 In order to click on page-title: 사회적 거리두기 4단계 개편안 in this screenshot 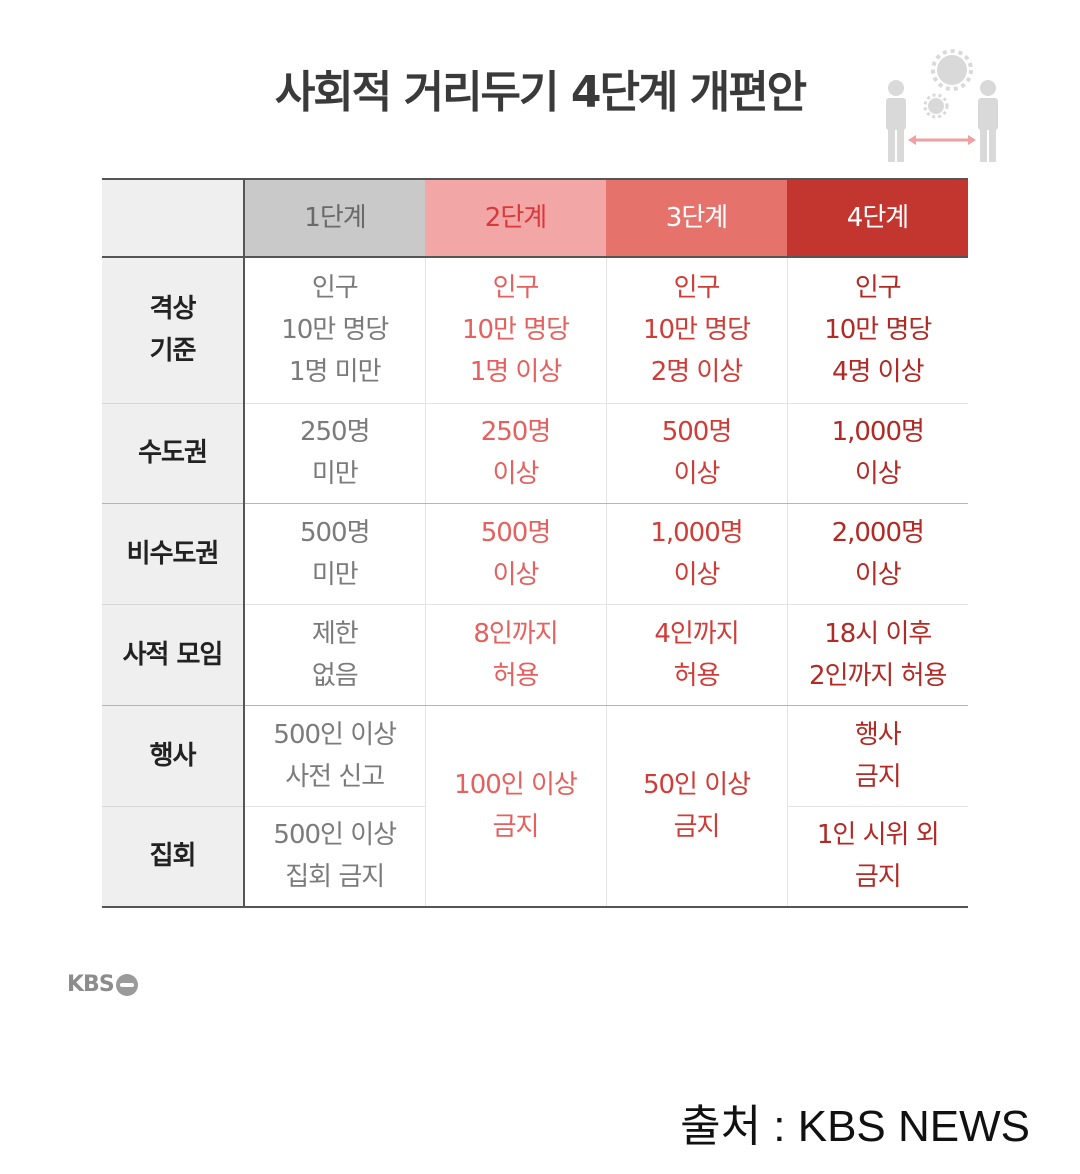, I will do `click(540, 92)`.